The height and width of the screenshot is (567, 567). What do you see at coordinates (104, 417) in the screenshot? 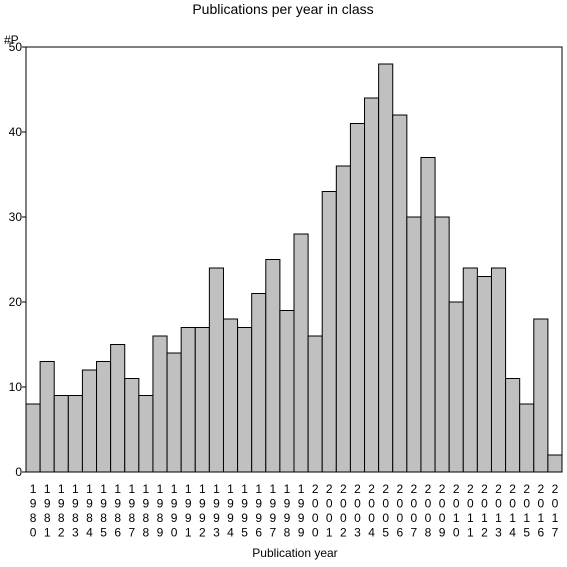
I see `bar-1985` at bounding box center [104, 417].